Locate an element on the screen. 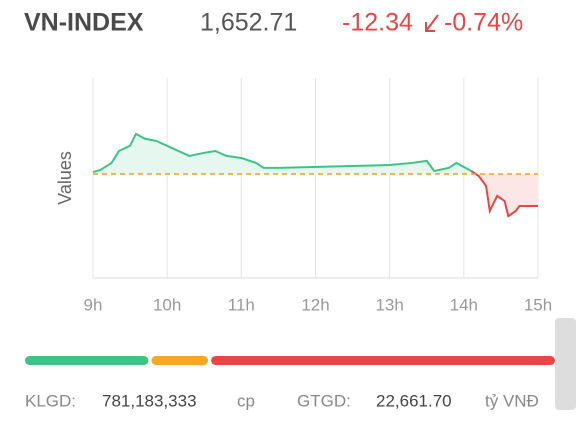 The image size is (576, 428). x-tick-label: 13h is located at coordinates (389, 304).